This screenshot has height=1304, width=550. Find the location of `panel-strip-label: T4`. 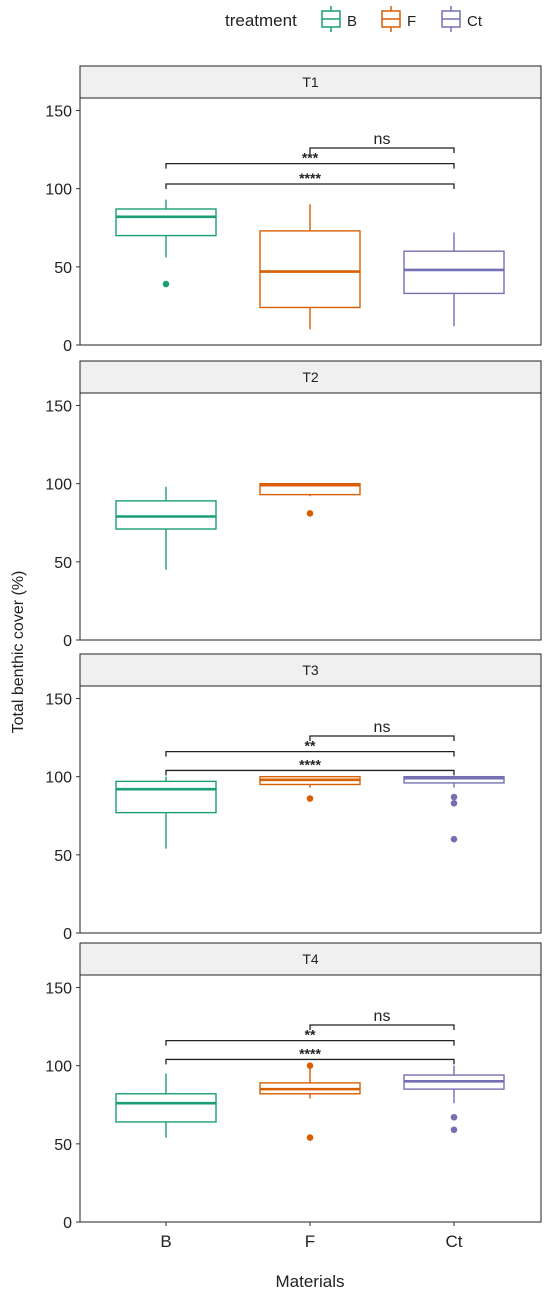

panel-strip-label: T4 is located at coordinates (310, 959).